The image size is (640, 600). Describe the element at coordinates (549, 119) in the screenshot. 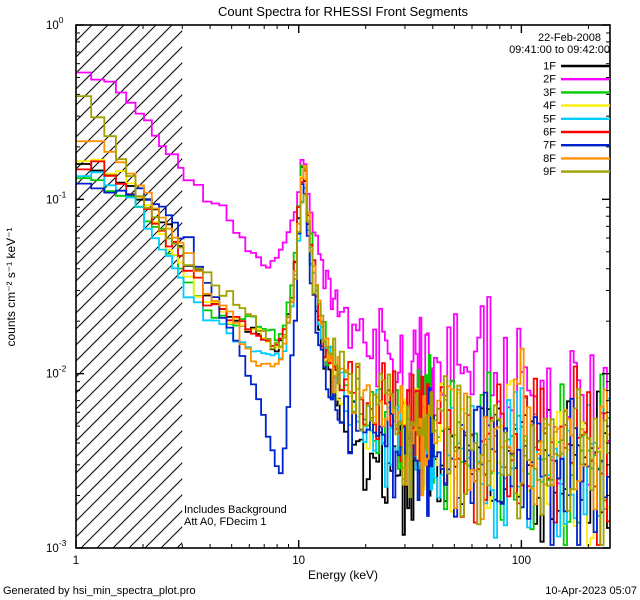

I see `legend-label-5F: 5F` at that location.